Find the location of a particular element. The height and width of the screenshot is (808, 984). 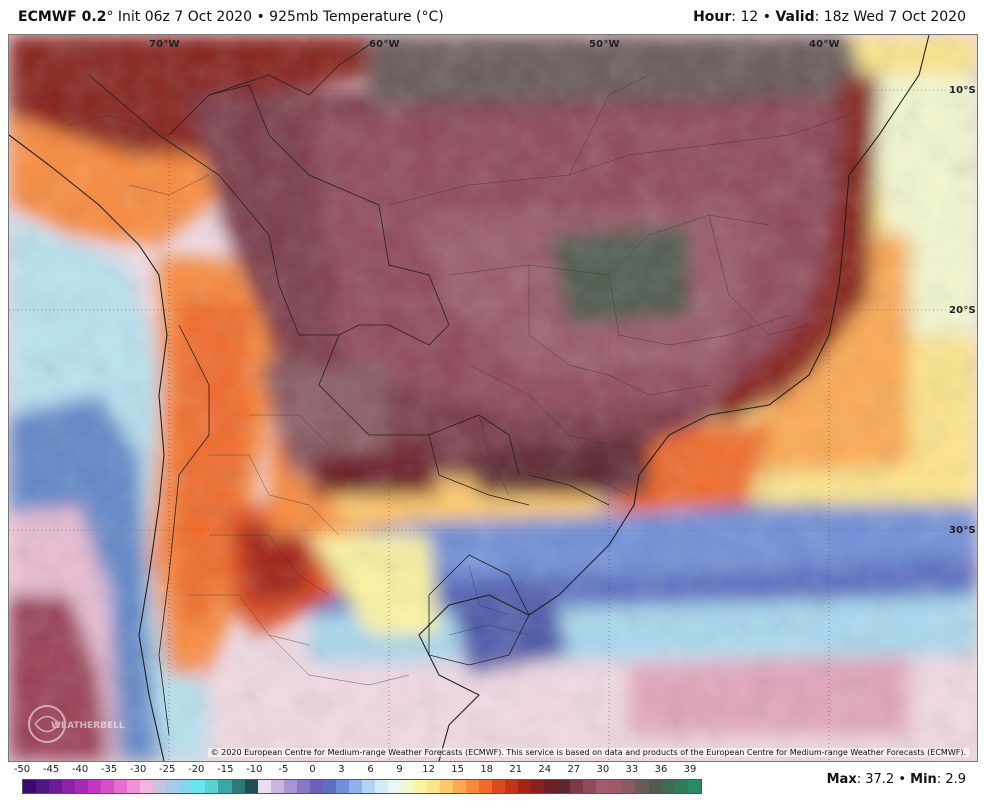

lat-label-30s: 30°S is located at coordinates (962, 530).